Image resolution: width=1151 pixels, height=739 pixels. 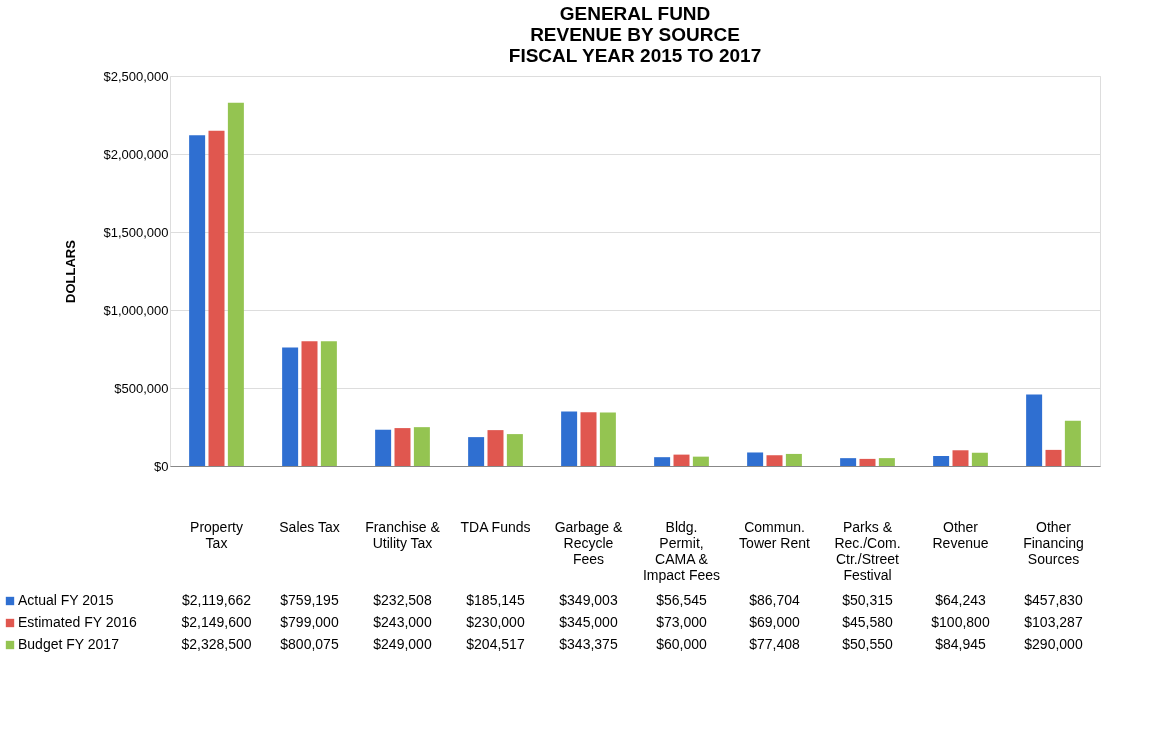 What do you see at coordinates (161, 466) in the screenshot?
I see `y-tick-label: $0` at bounding box center [161, 466].